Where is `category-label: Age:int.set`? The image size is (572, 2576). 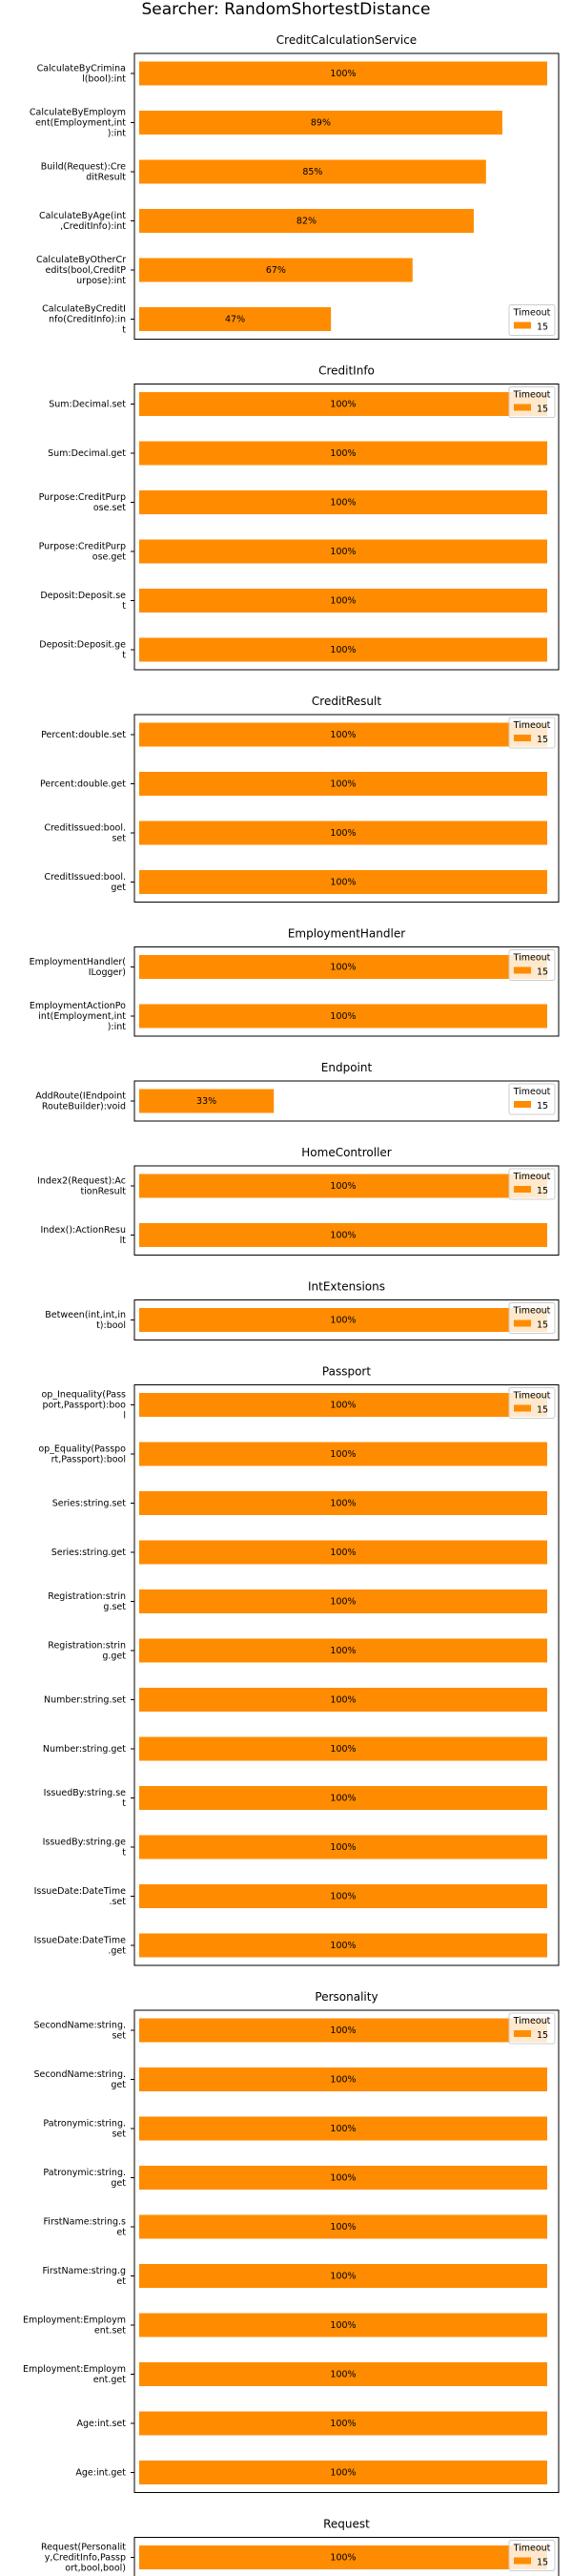 category-label: Age:int.set is located at coordinates (102, 2424).